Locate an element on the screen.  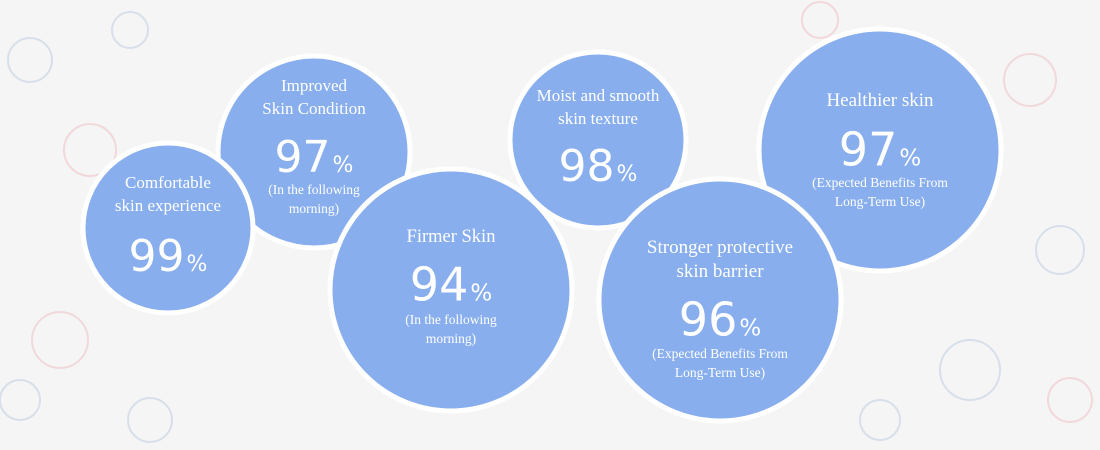
stat-label: skin texture is located at coordinates (598, 118).